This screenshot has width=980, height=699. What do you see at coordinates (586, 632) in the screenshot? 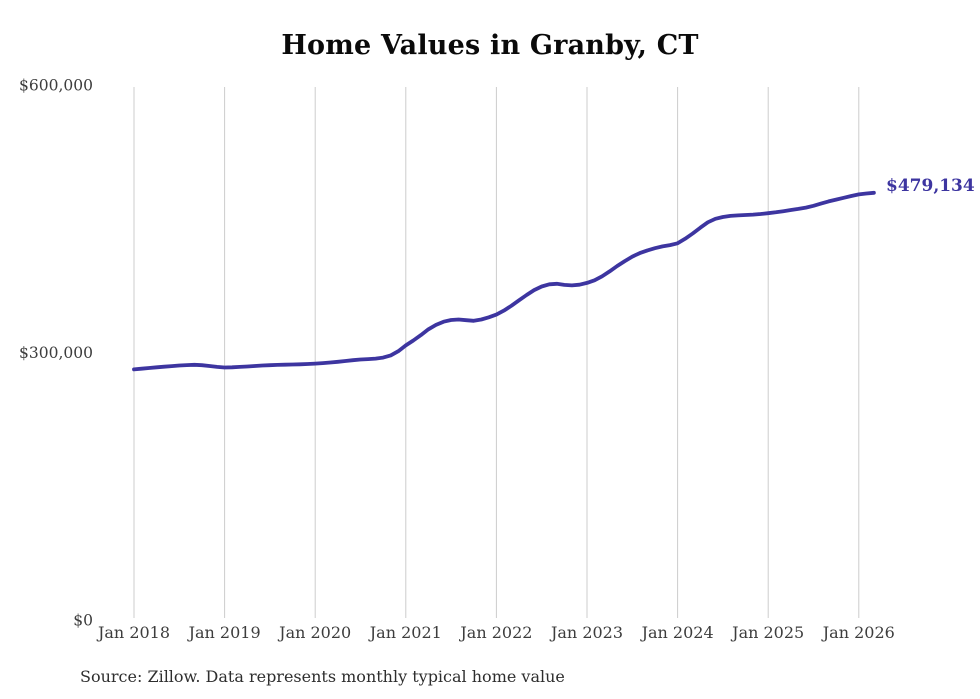
I see `x-tick-label: Jan 2023` at bounding box center [586, 632].